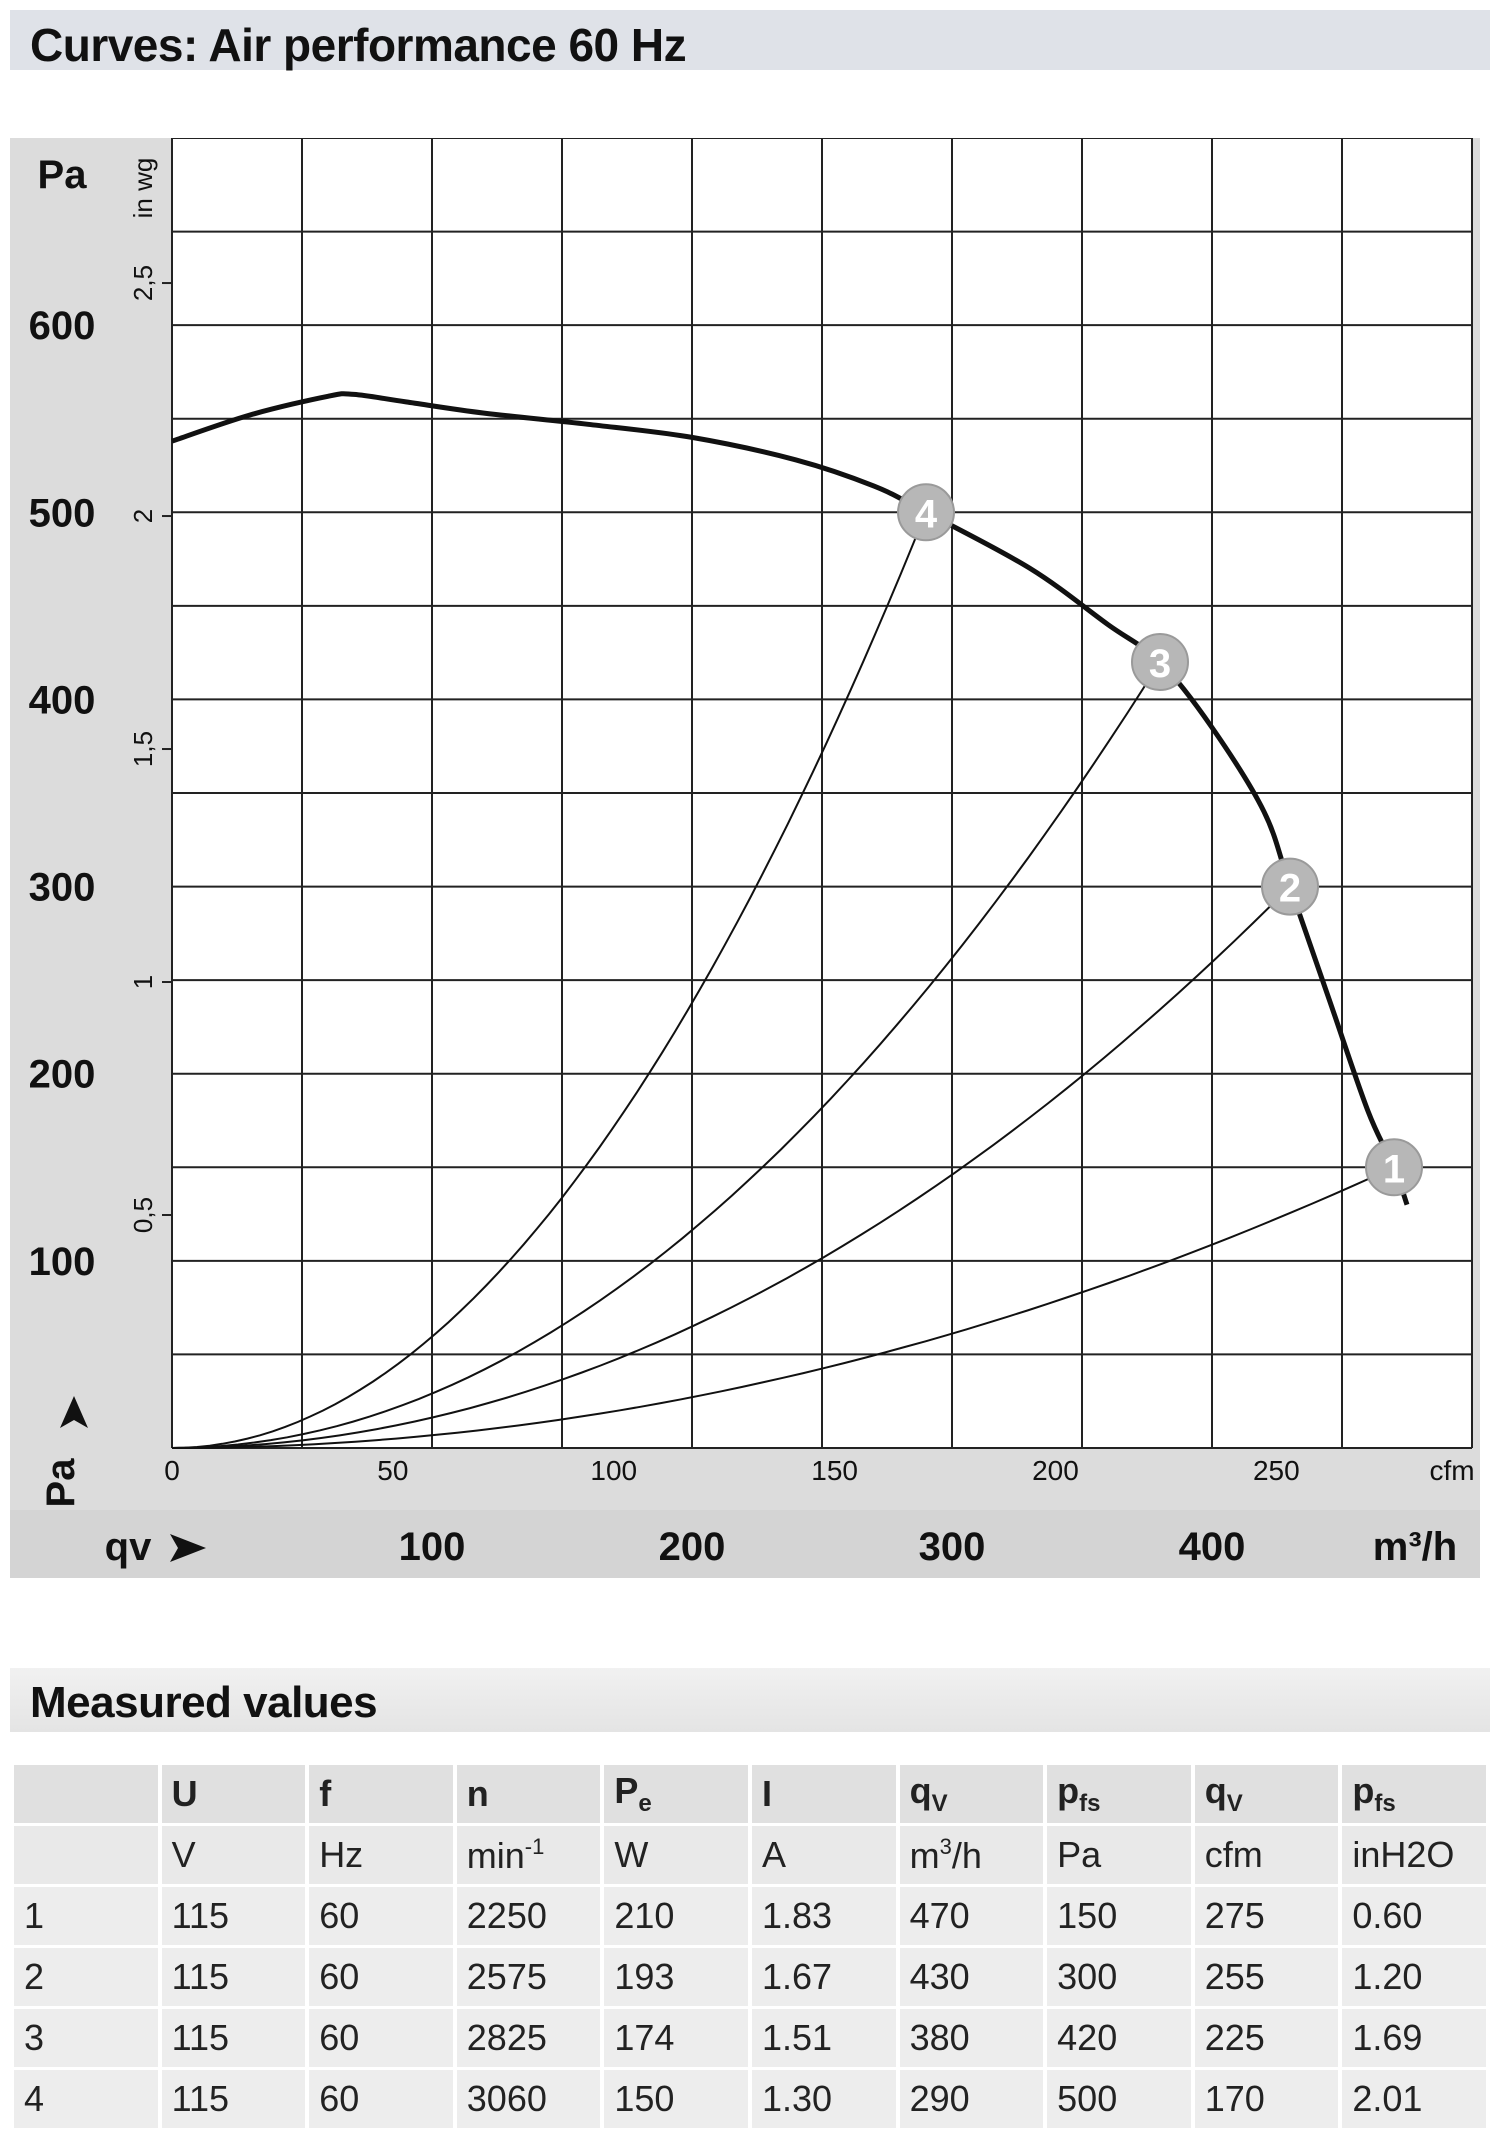 This screenshot has width=1500, height=2154. I want to click on x-axis-arrow-icon, so click(188, 1548).